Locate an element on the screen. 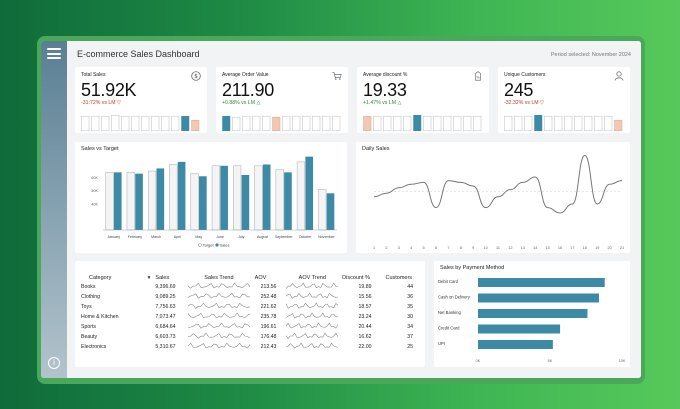 Image resolution: width=680 pixels, height=409 pixels. x-tick-label: 16 is located at coordinates (560, 248).